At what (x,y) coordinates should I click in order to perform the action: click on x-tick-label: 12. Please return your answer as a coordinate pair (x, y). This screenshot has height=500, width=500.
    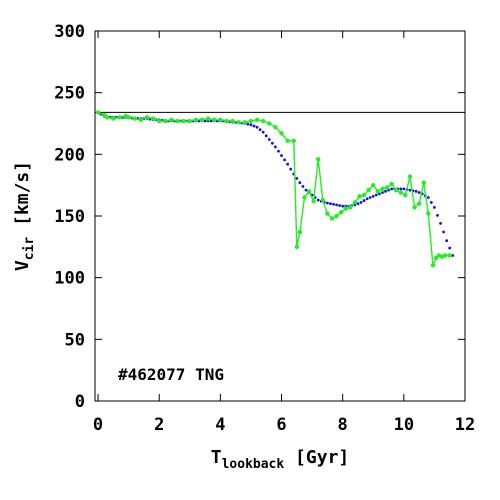
    Looking at the image, I should click on (465, 425).